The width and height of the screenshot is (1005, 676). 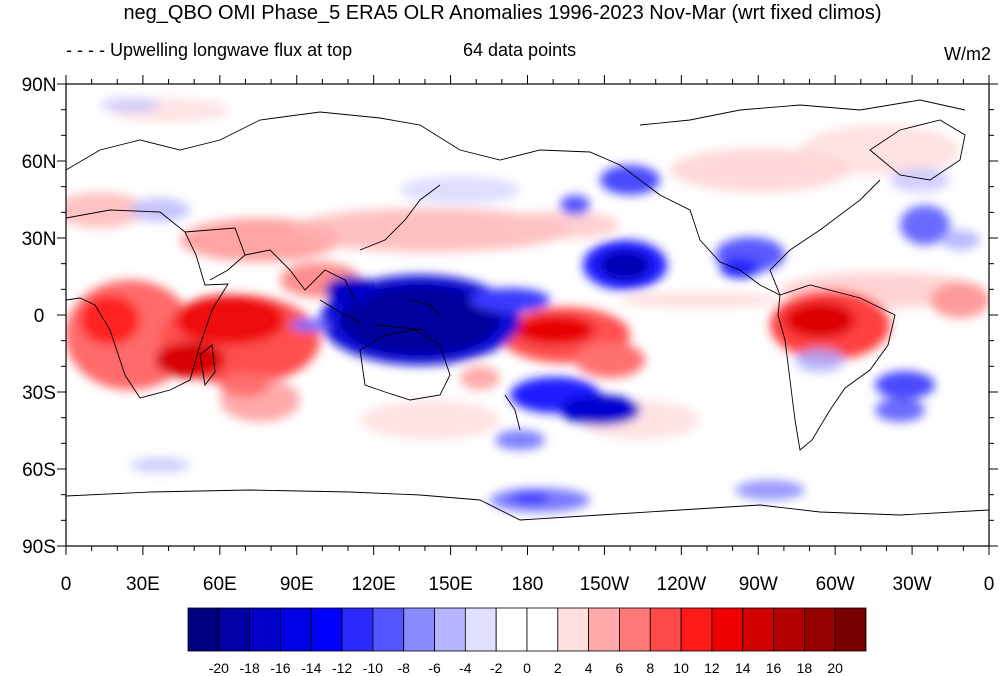 What do you see at coordinates (912, 584) in the screenshot?
I see `lon-label: 30W` at bounding box center [912, 584].